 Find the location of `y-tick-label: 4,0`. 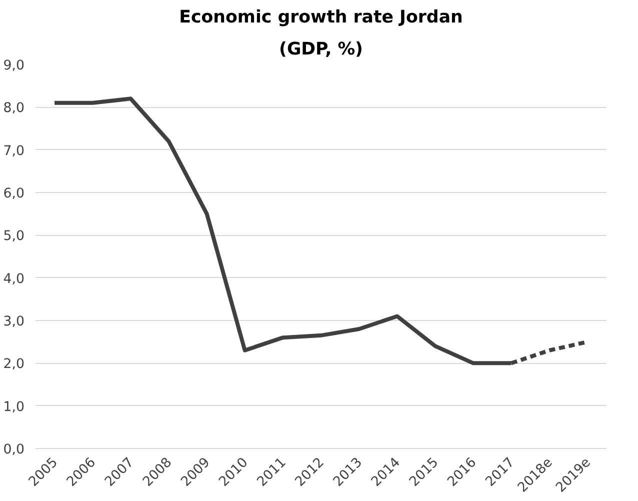

y-tick-label: 4,0 is located at coordinates (14, 279).